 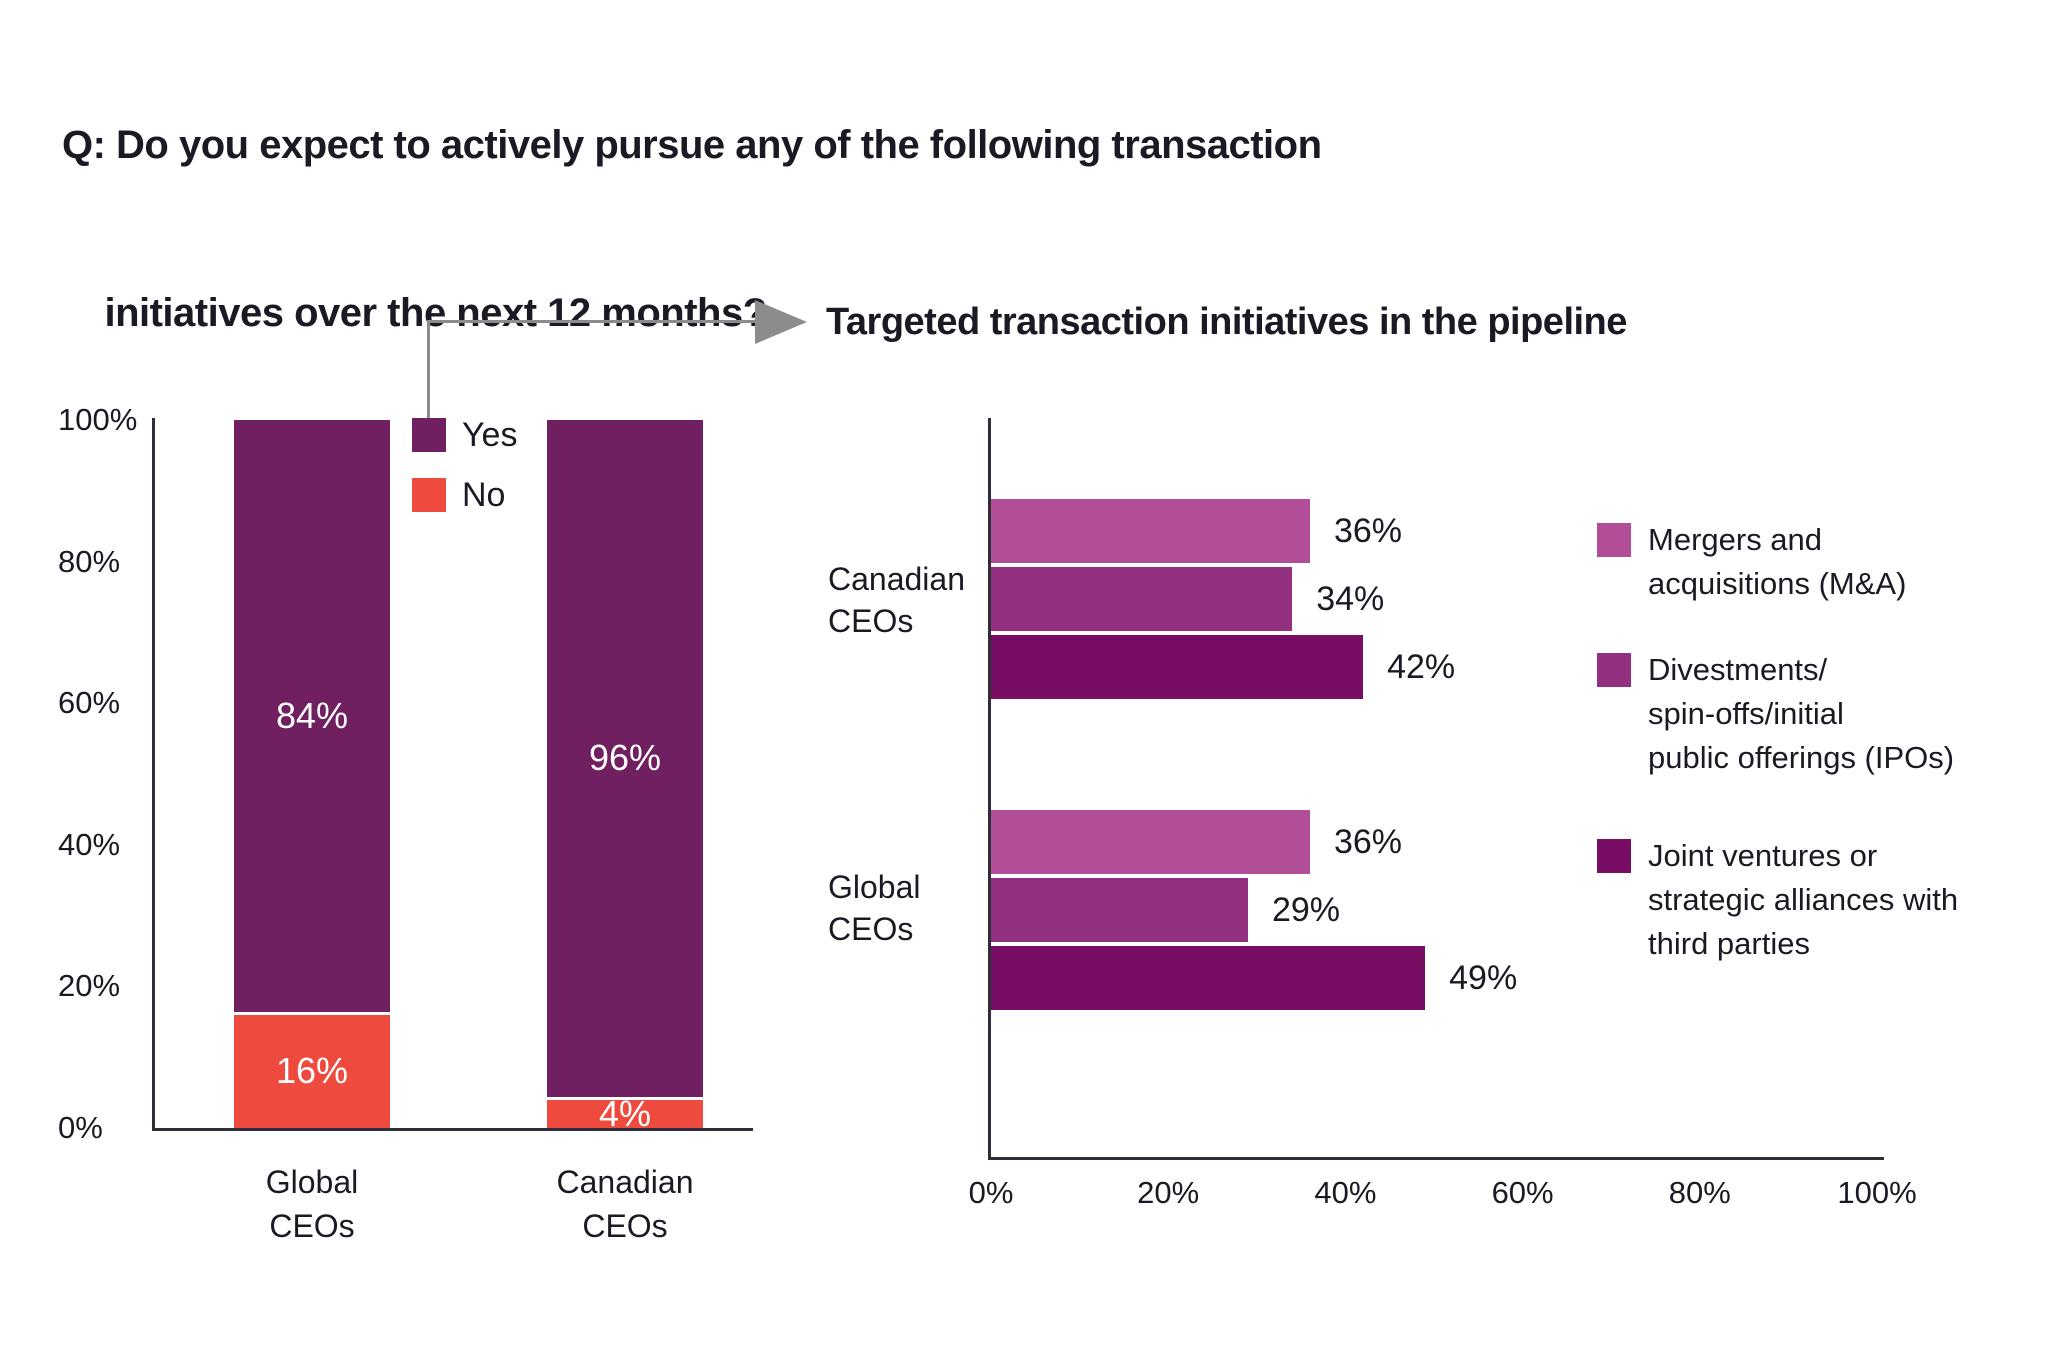 I want to click on arrow-right-icon, so click(x=781, y=322).